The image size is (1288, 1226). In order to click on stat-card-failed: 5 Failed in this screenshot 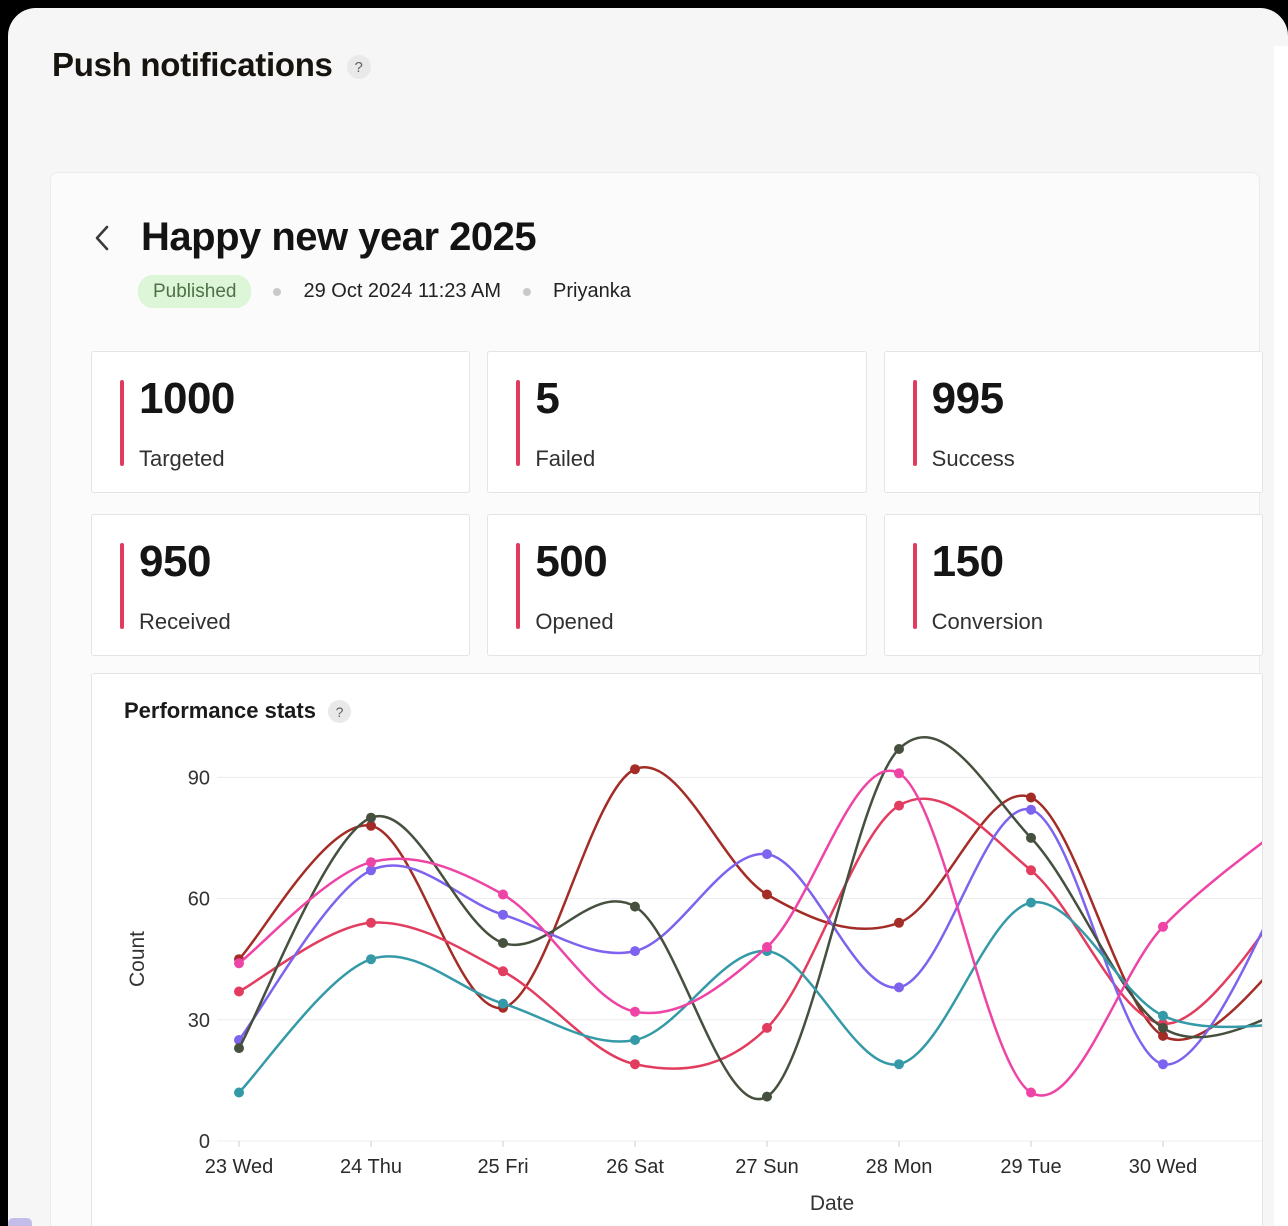, I will do `click(677, 422)`.